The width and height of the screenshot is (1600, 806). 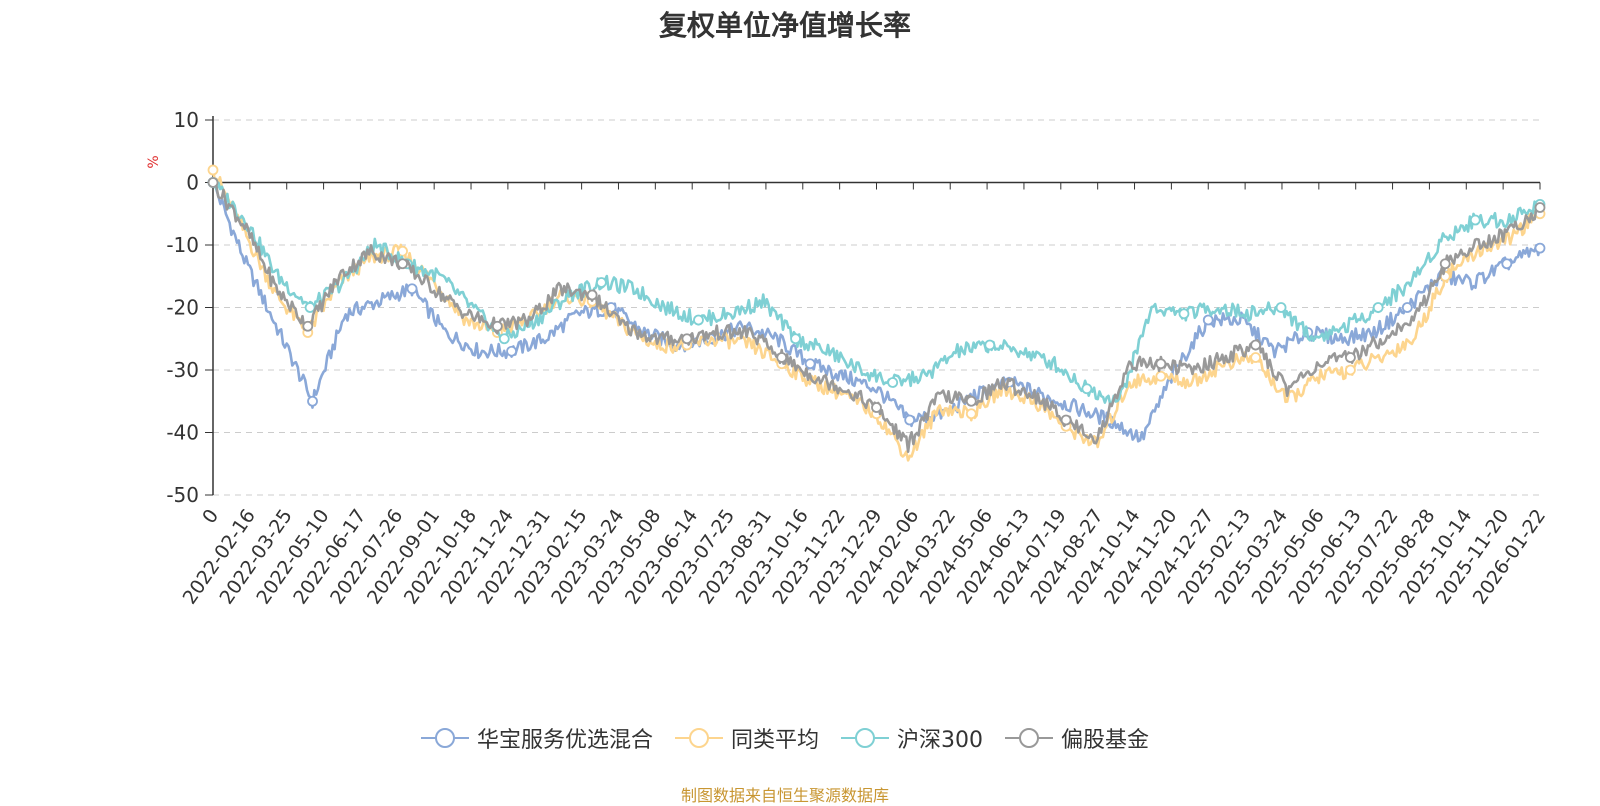 I want to click on legend-label: 偏股基金, so click(x=1105, y=740).